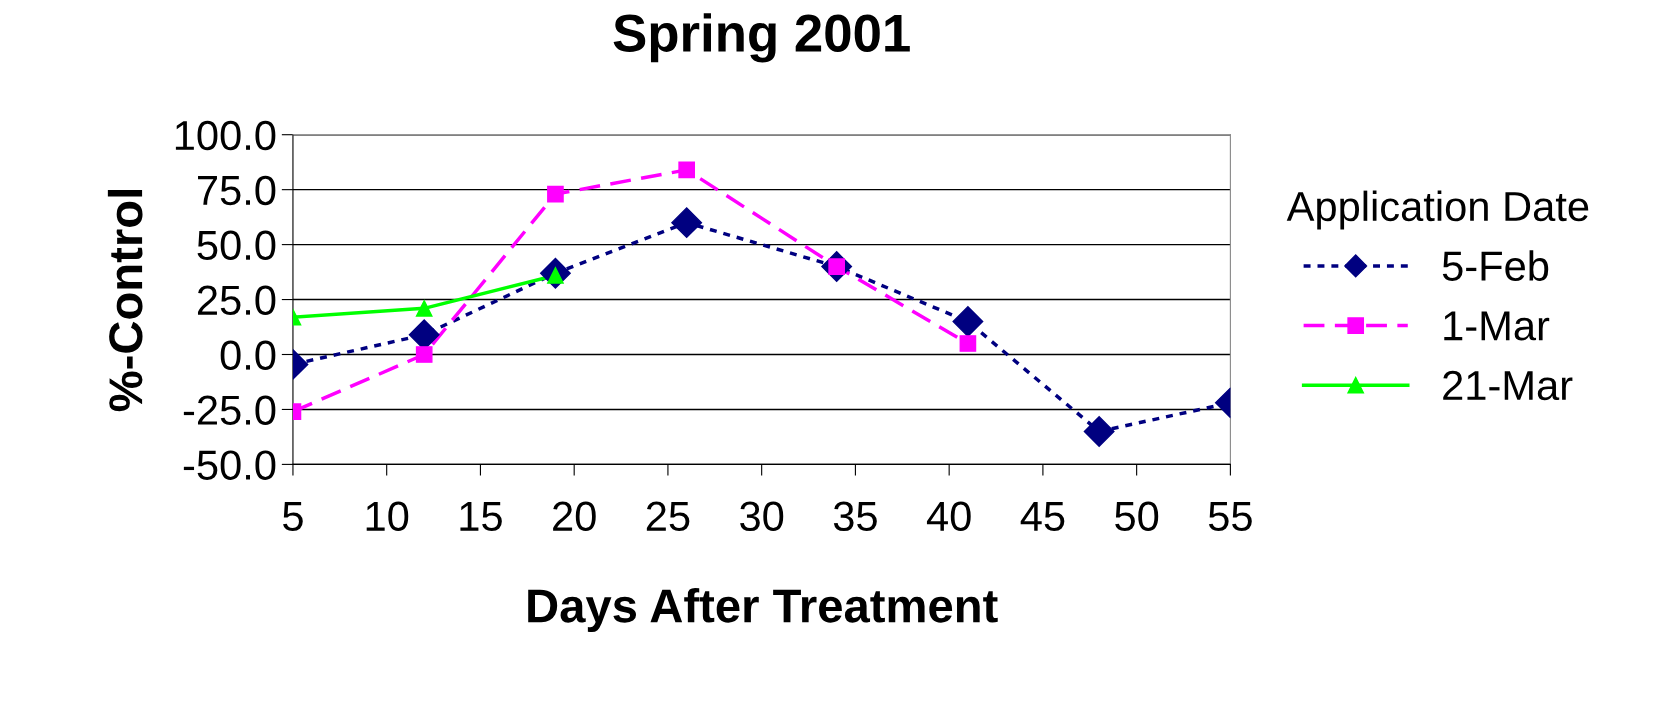  What do you see at coordinates (1042, 517) in the screenshot?
I see `x-tick-label: 45` at bounding box center [1042, 517].